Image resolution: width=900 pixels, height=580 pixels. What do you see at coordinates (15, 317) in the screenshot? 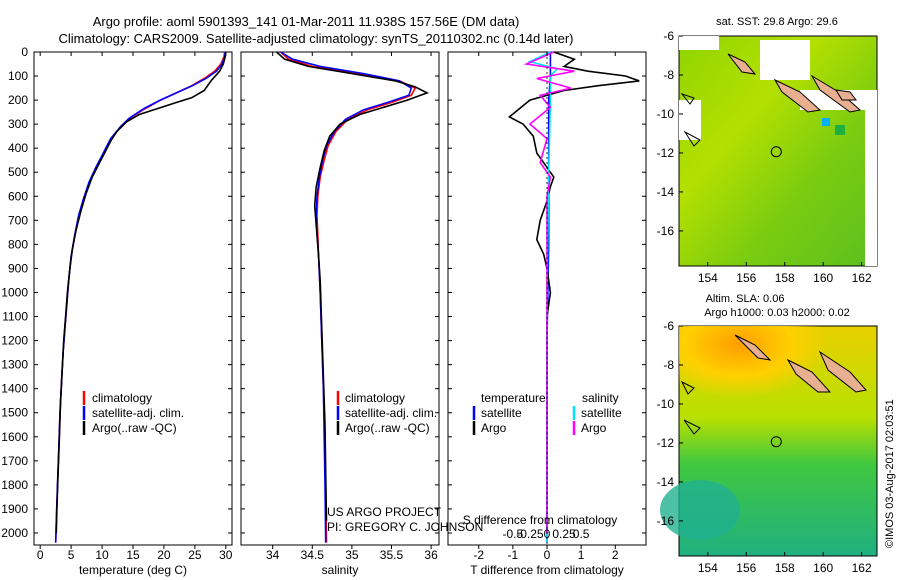
I see `depth-tick-label: 1100` at bounding box center [15, 317].